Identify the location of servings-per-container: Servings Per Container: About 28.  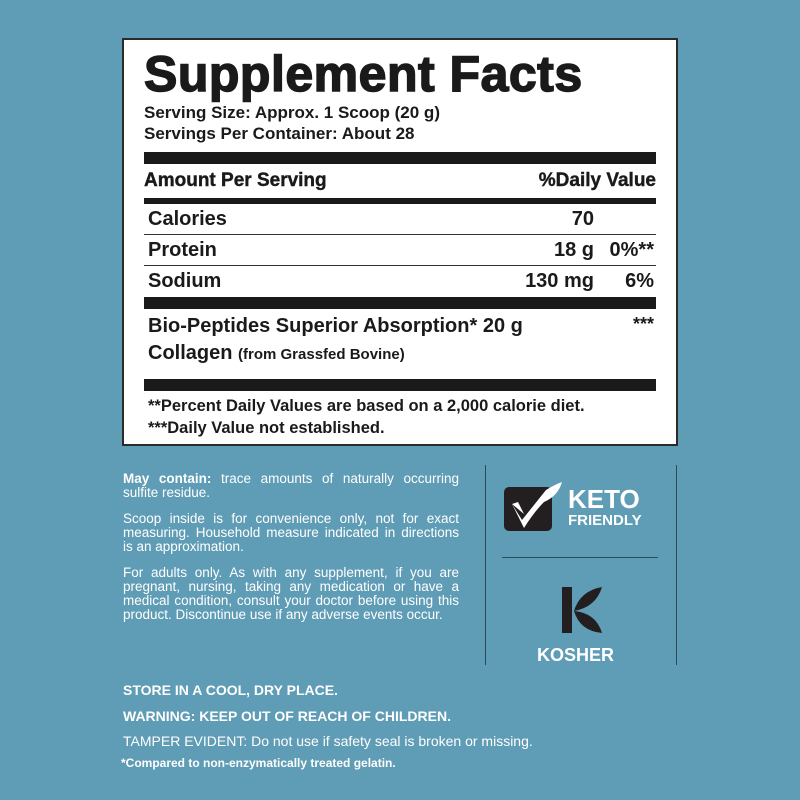
(279, 133).